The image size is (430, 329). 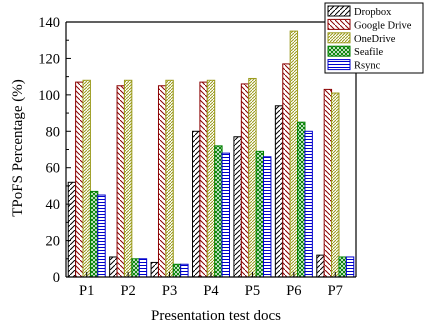 I want to click on bar-p2-onedrive, so click(x=128, y=178).